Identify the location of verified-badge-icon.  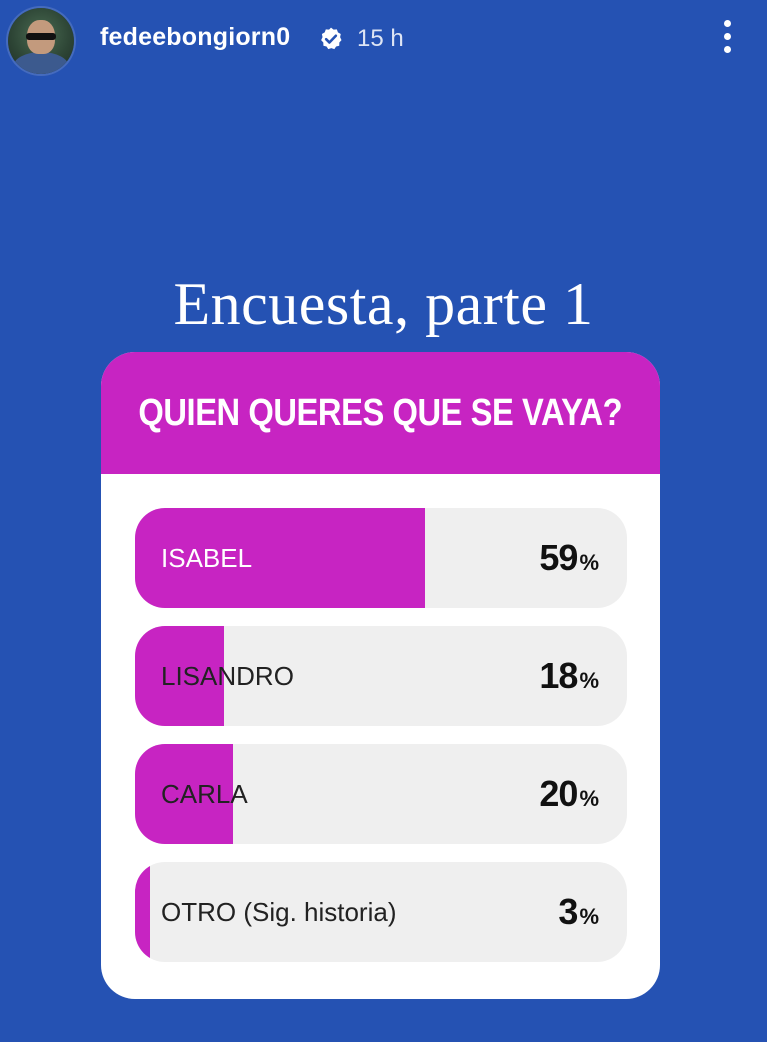
(331, 38).